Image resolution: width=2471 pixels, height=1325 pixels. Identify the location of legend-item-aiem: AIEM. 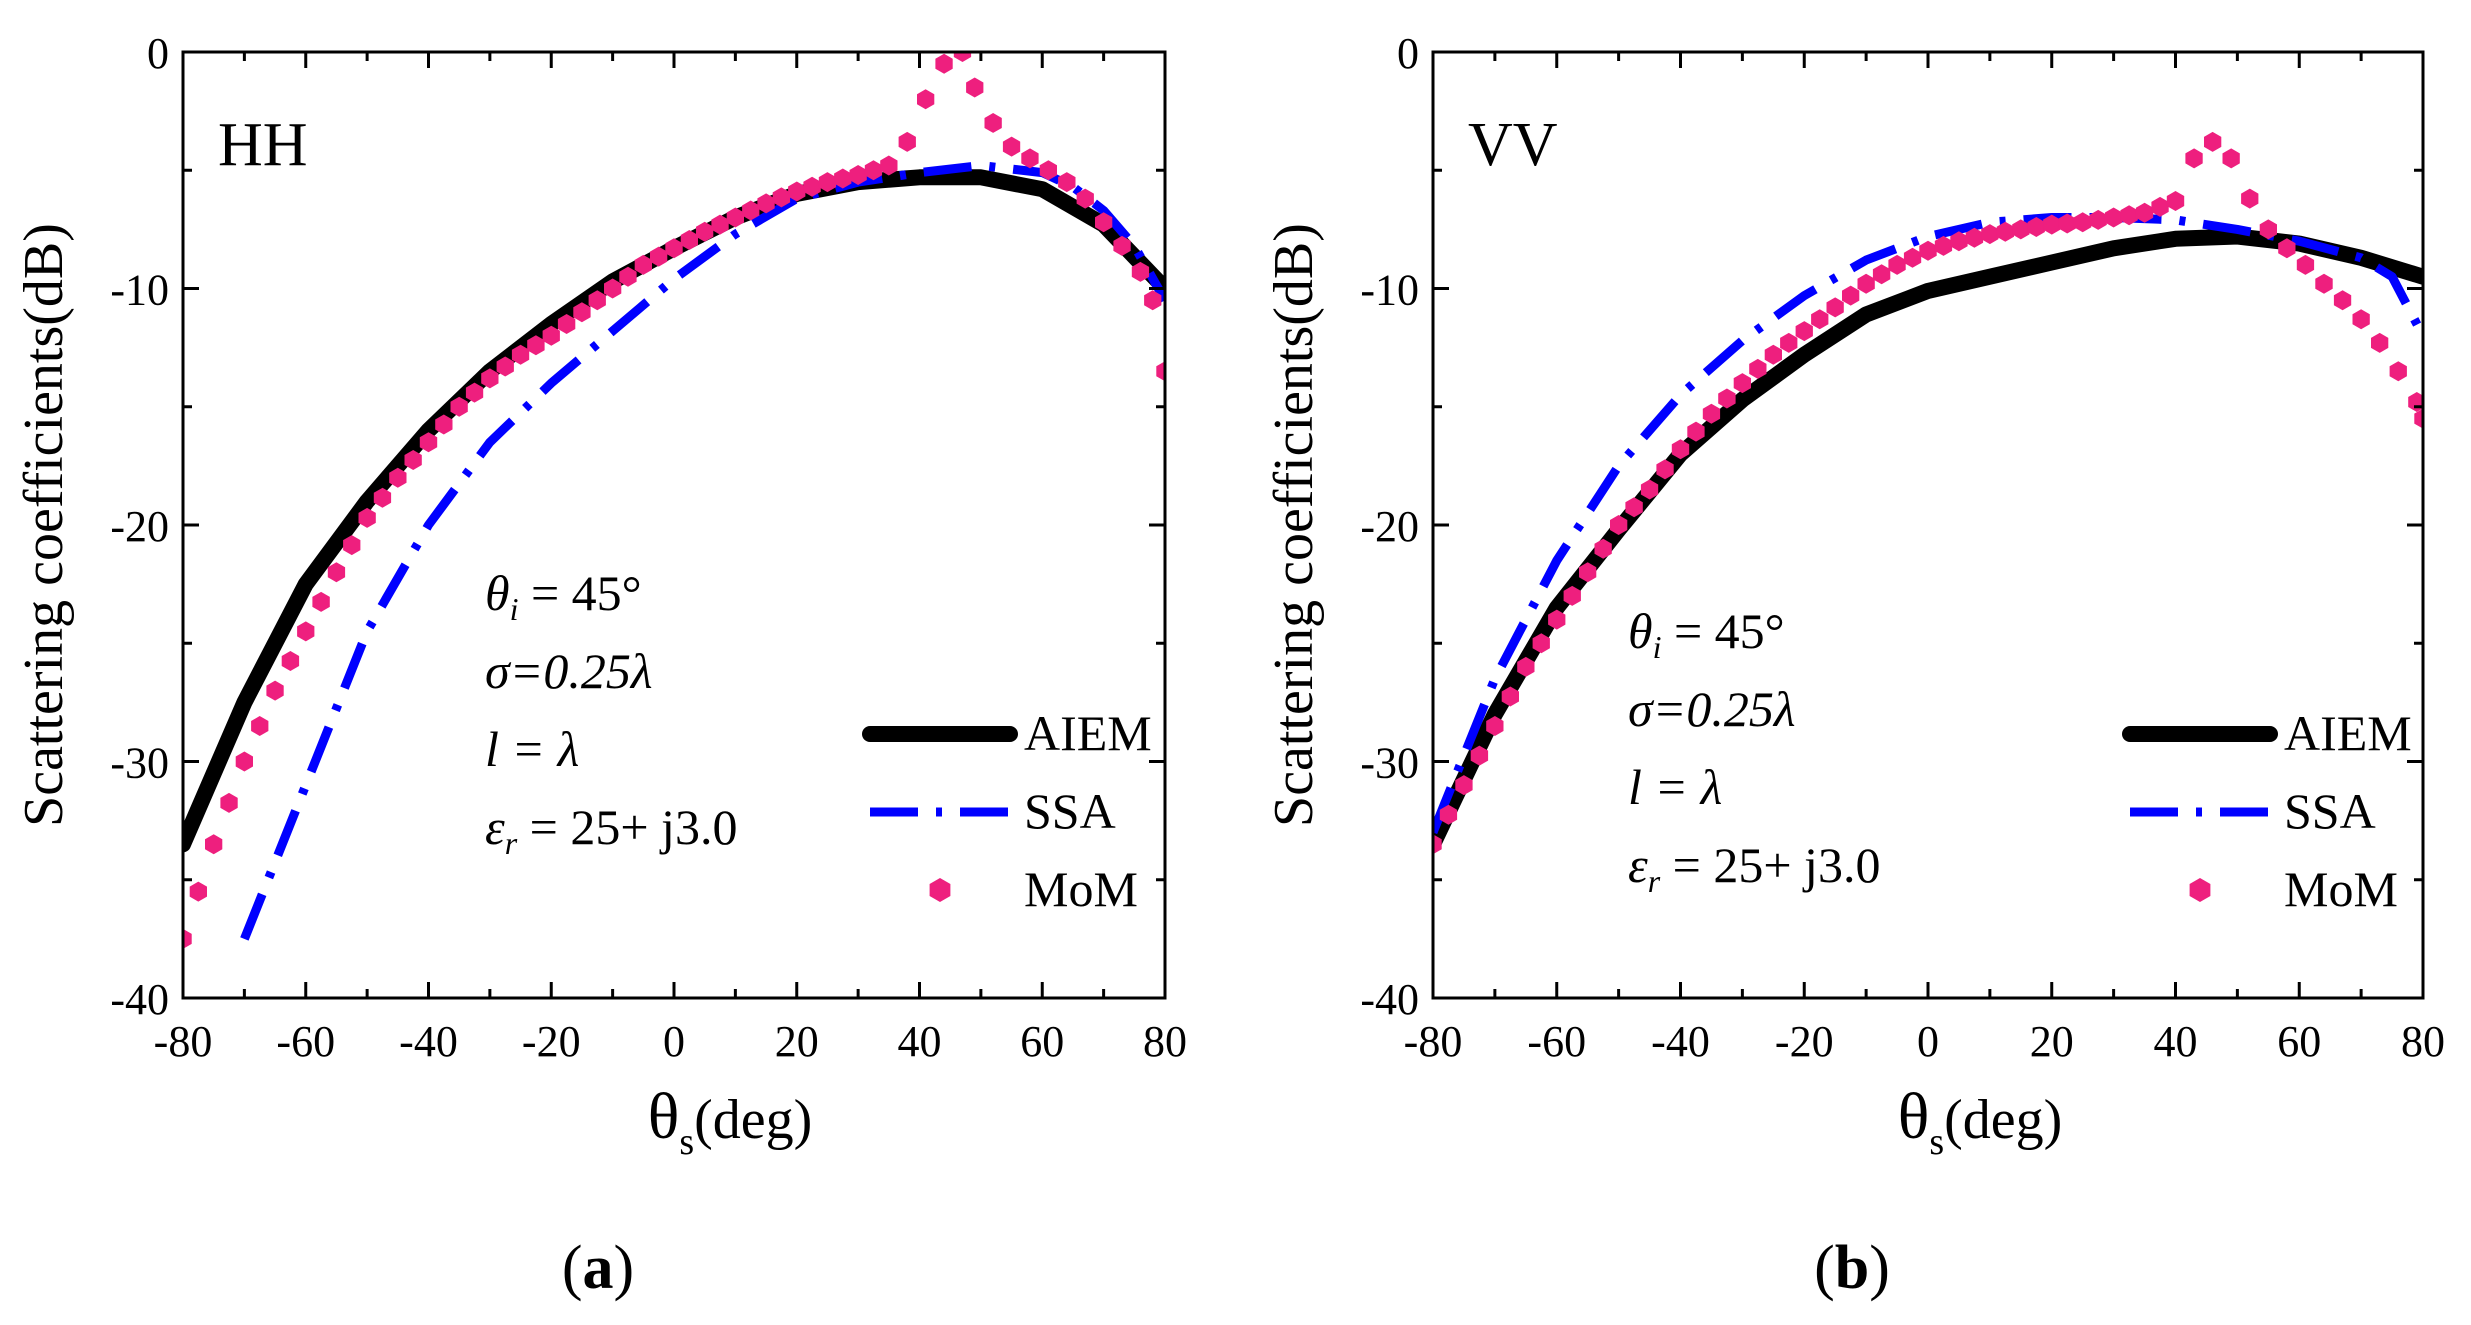
(1007, 733).